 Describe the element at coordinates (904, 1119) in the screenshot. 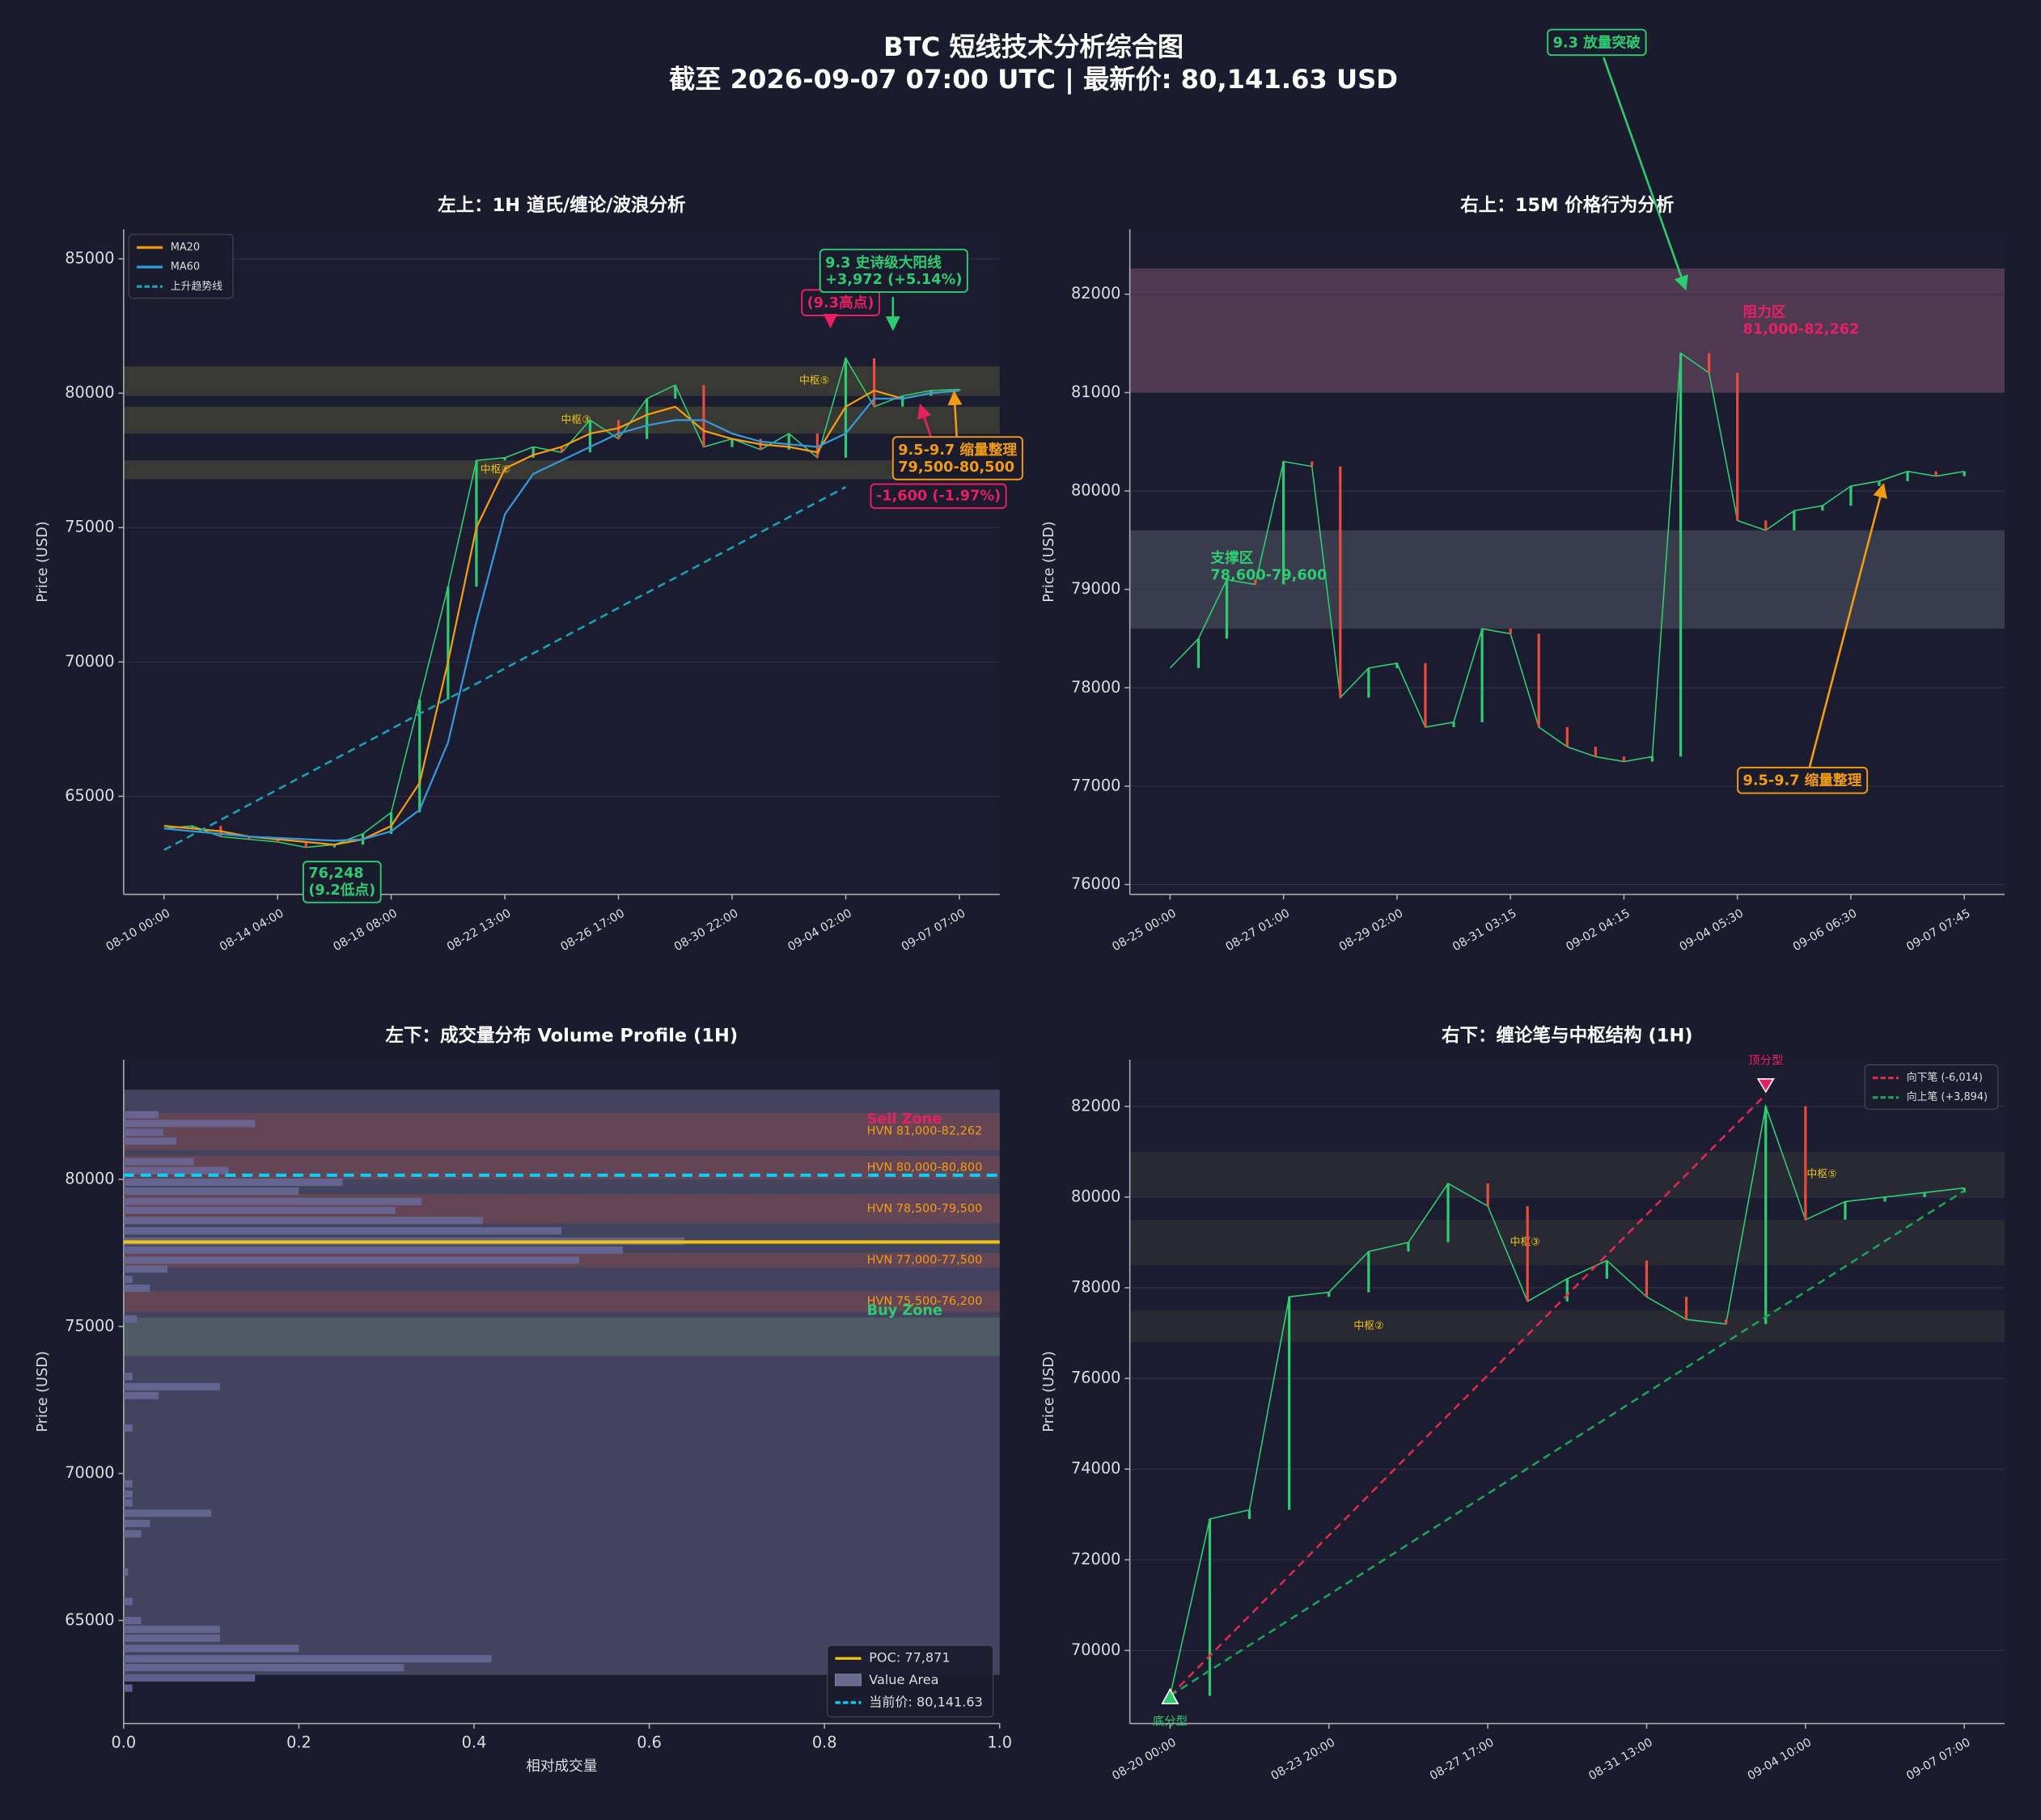

I see `annotation-text: Sell Zone` at that location.